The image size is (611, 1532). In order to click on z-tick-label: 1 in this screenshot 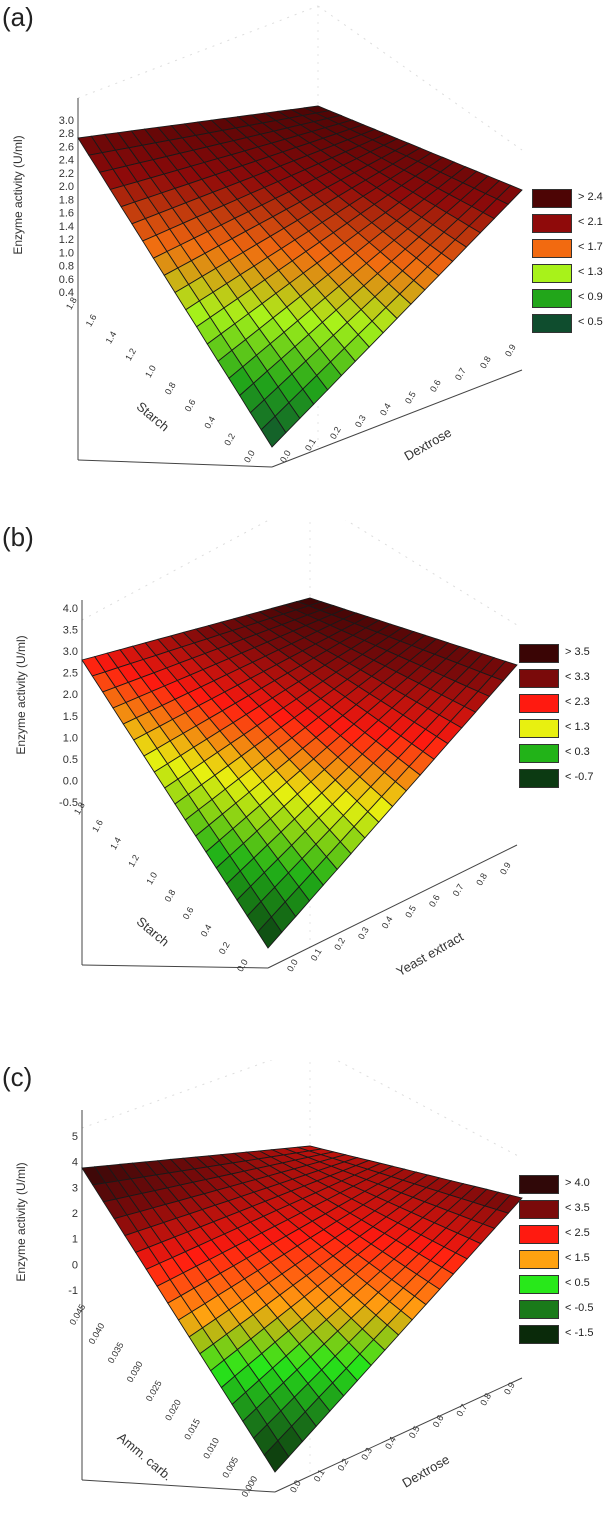, I will do `click(75, 1240)`.